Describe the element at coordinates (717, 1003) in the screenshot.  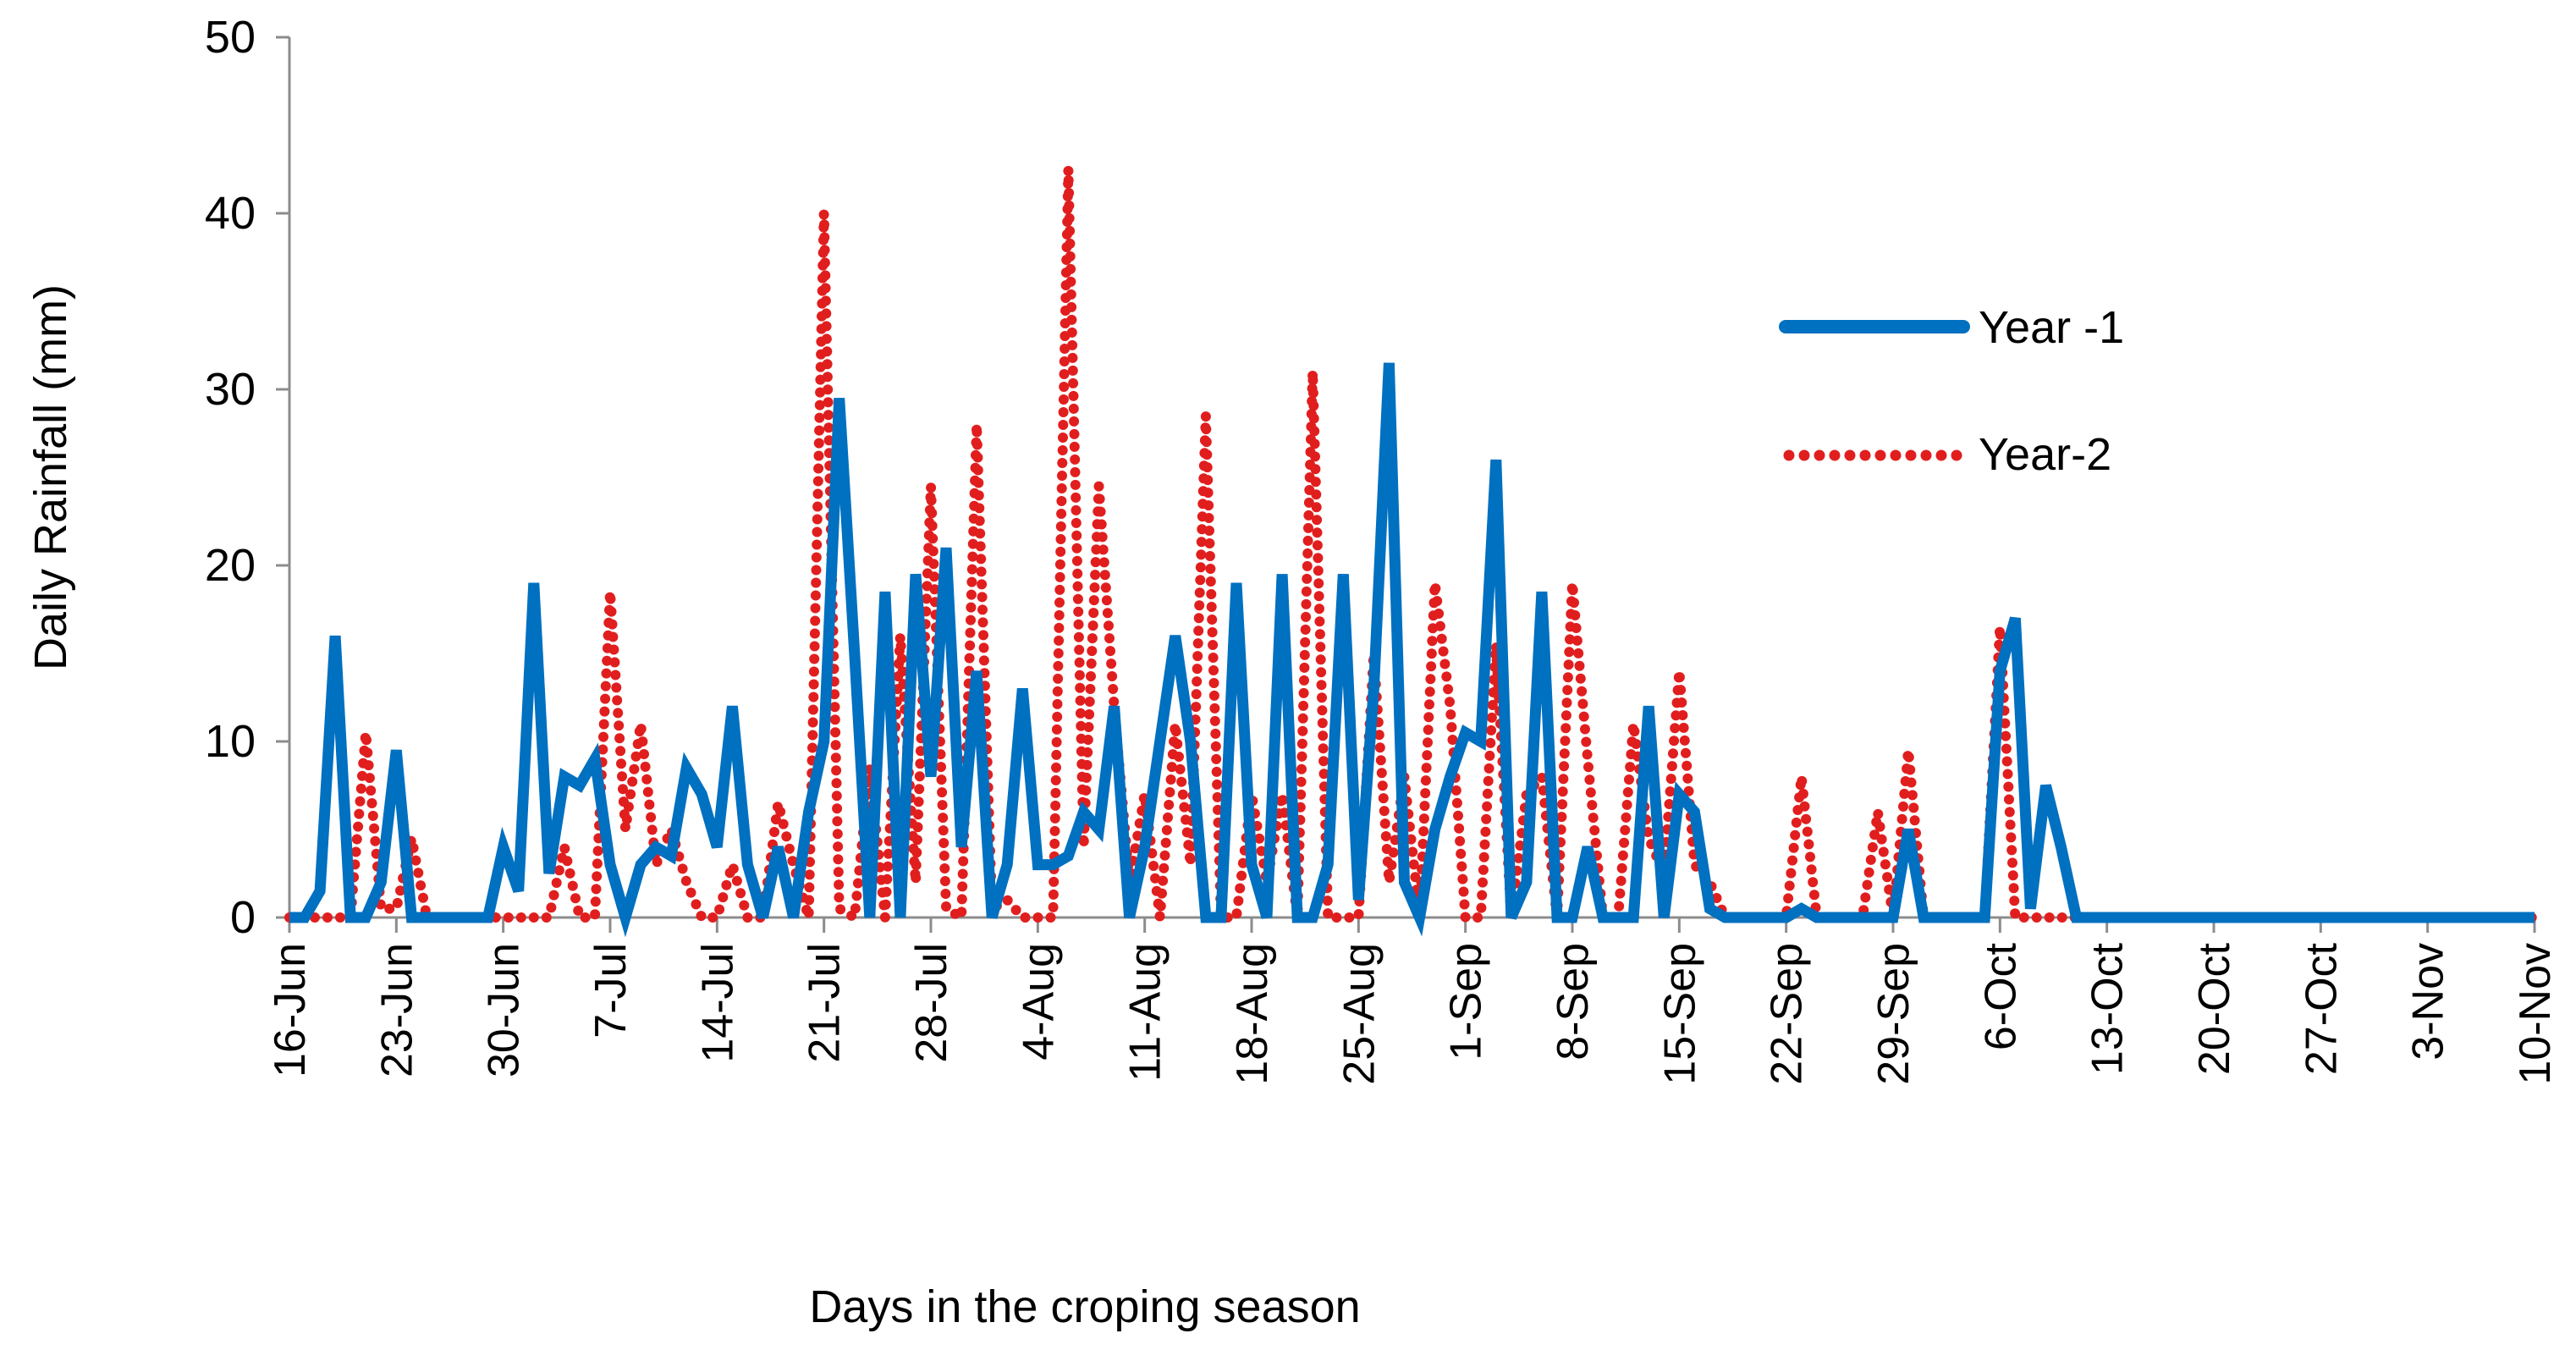
I see `x-tick-label: 14-Jul` at that location.